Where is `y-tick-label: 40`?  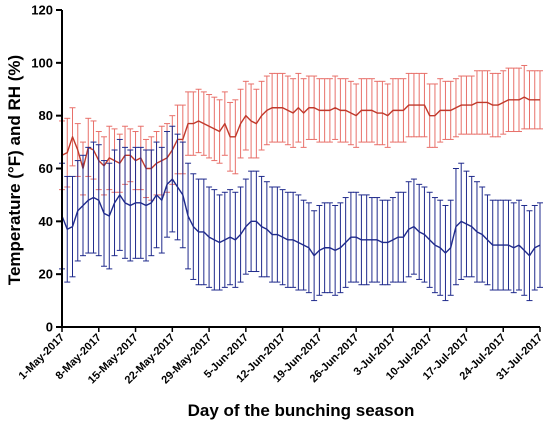 y-tick-label: 40 is located at coordinates (46, 221).